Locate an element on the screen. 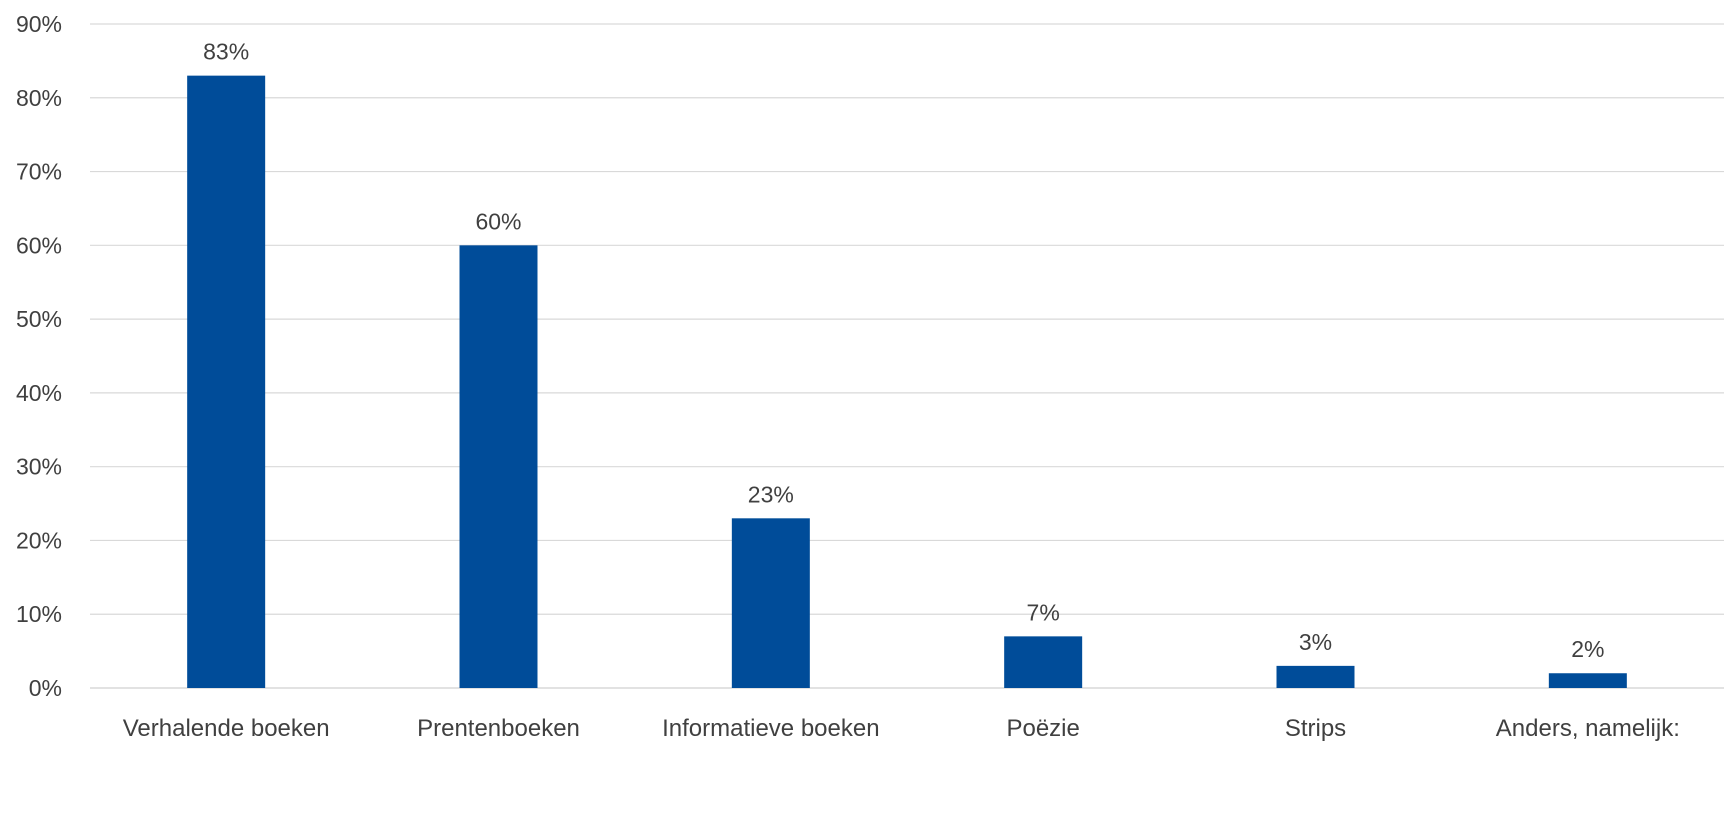 The height and width of the screenshot is (815, 1724). y-tick-label: 0% is located at coordinates (45, 688).